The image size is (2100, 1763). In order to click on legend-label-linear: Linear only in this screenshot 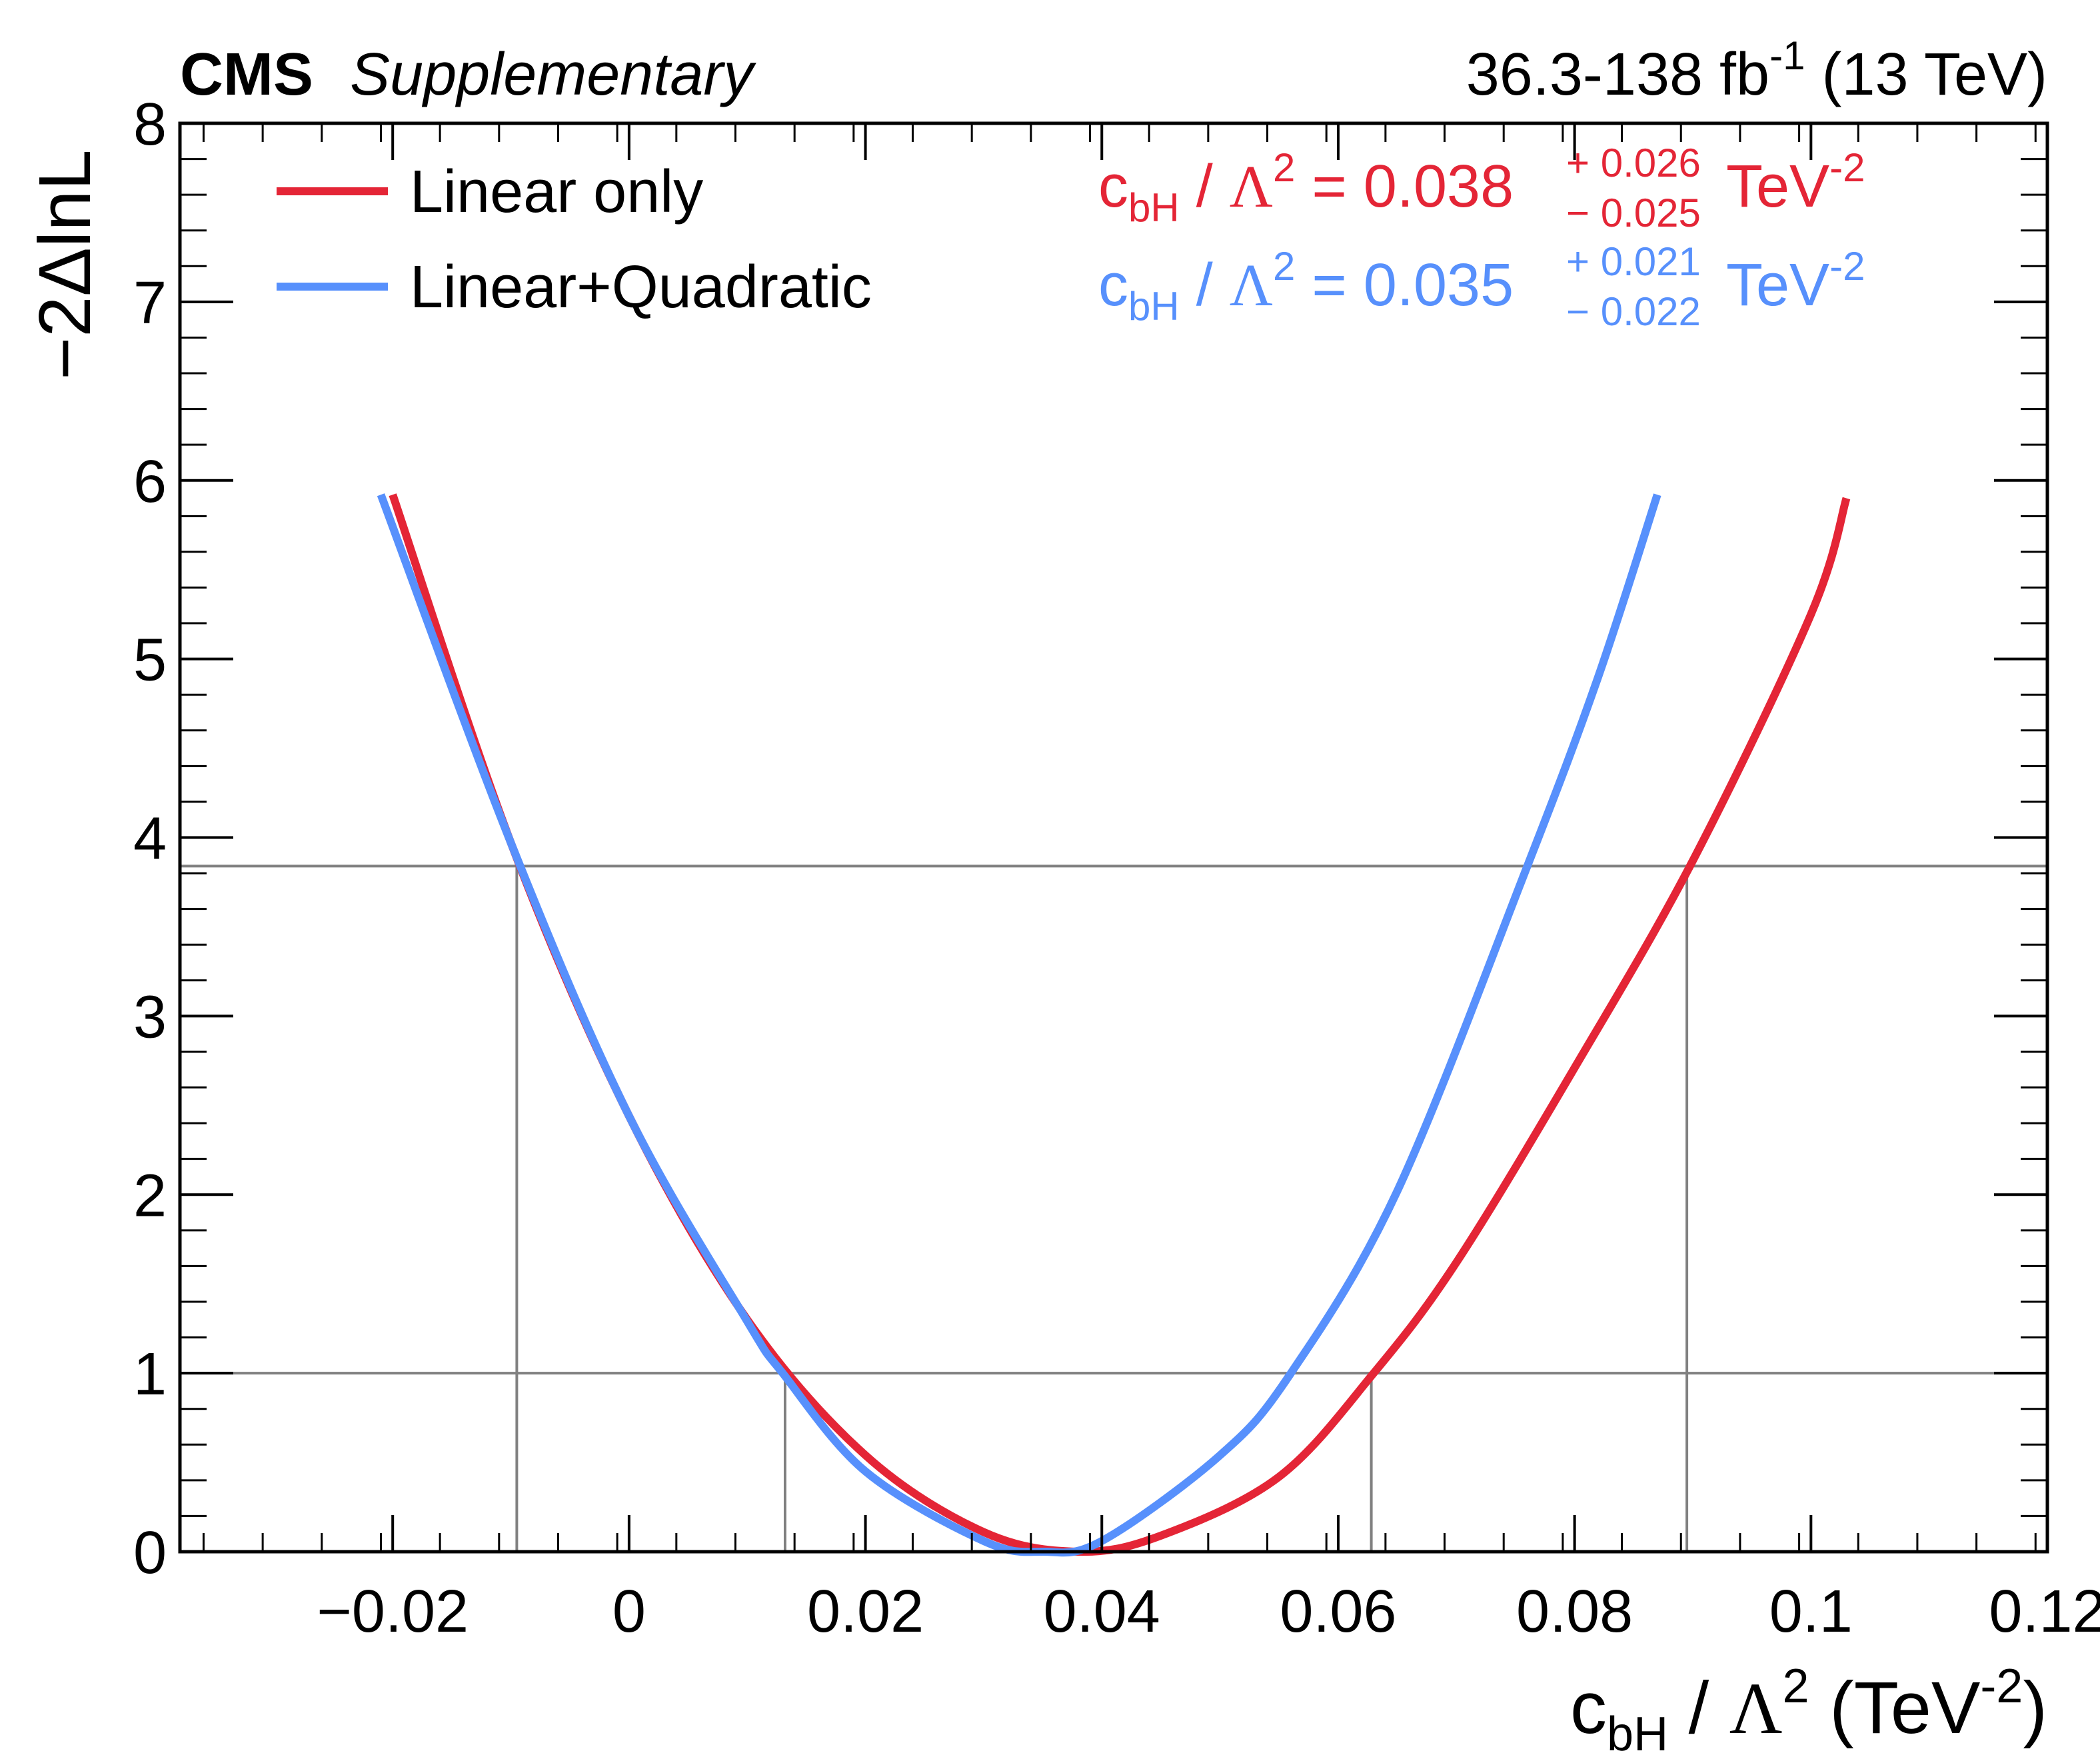, I will do `click(556, 192)`.